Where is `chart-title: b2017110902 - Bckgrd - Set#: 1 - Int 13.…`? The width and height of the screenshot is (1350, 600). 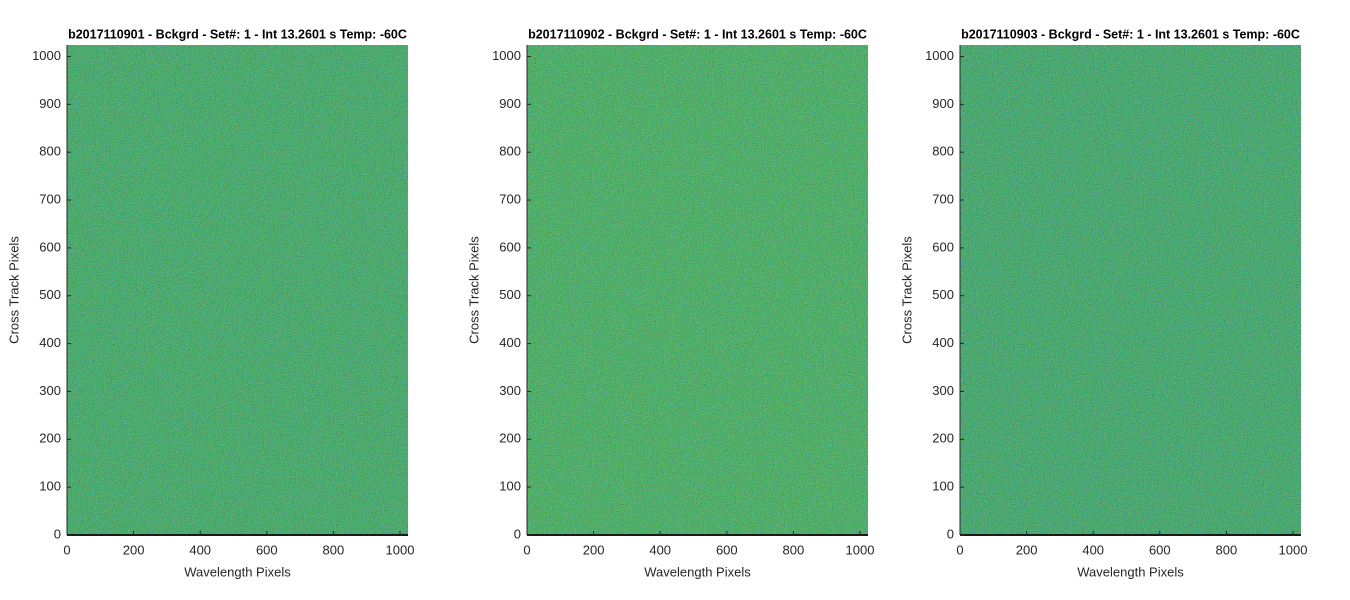
chart-title: b2017110902 - Bckgrd - Set#: 1 - Int 13.… is located at coordinates (697, 34).